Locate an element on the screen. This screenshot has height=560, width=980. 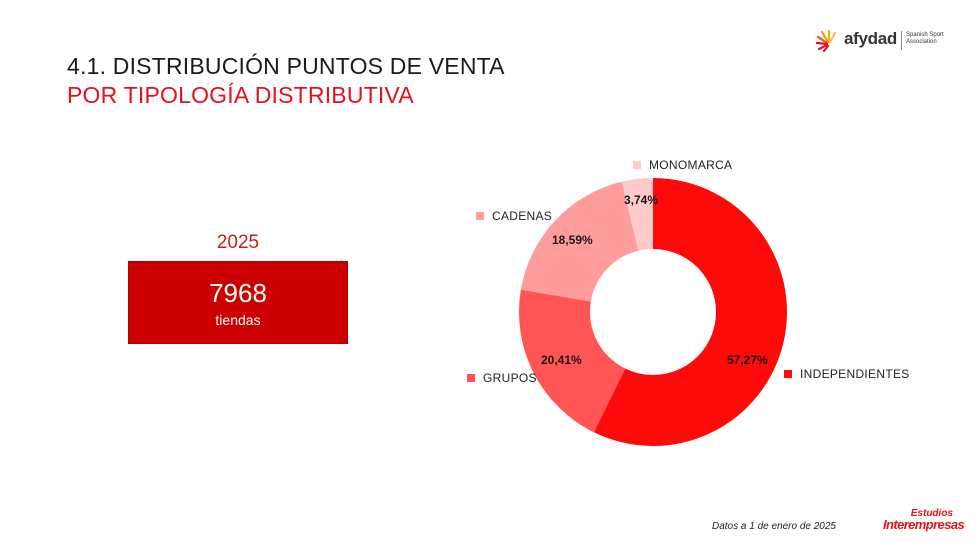
legend-grupos: GRUPOS is located at coordinates (502, 378).